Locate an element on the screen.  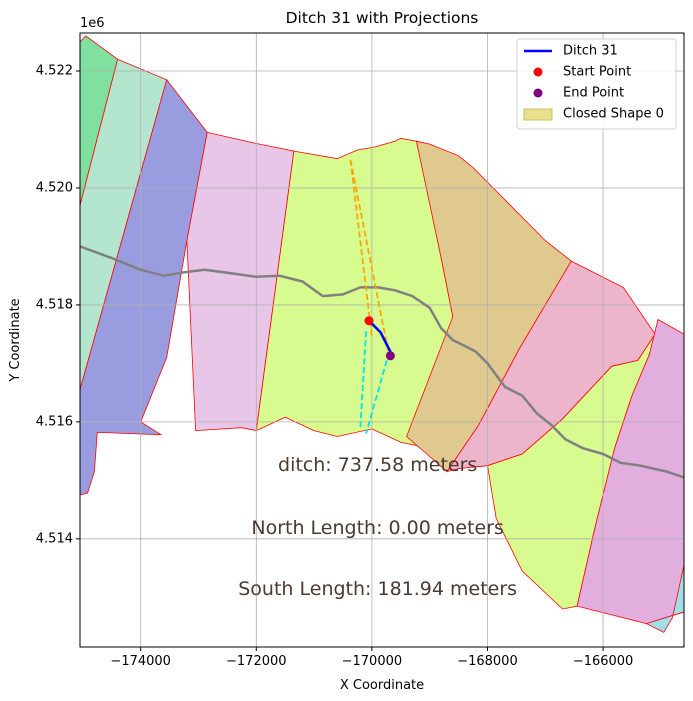
legend-box is located at coordinates (596, 84).